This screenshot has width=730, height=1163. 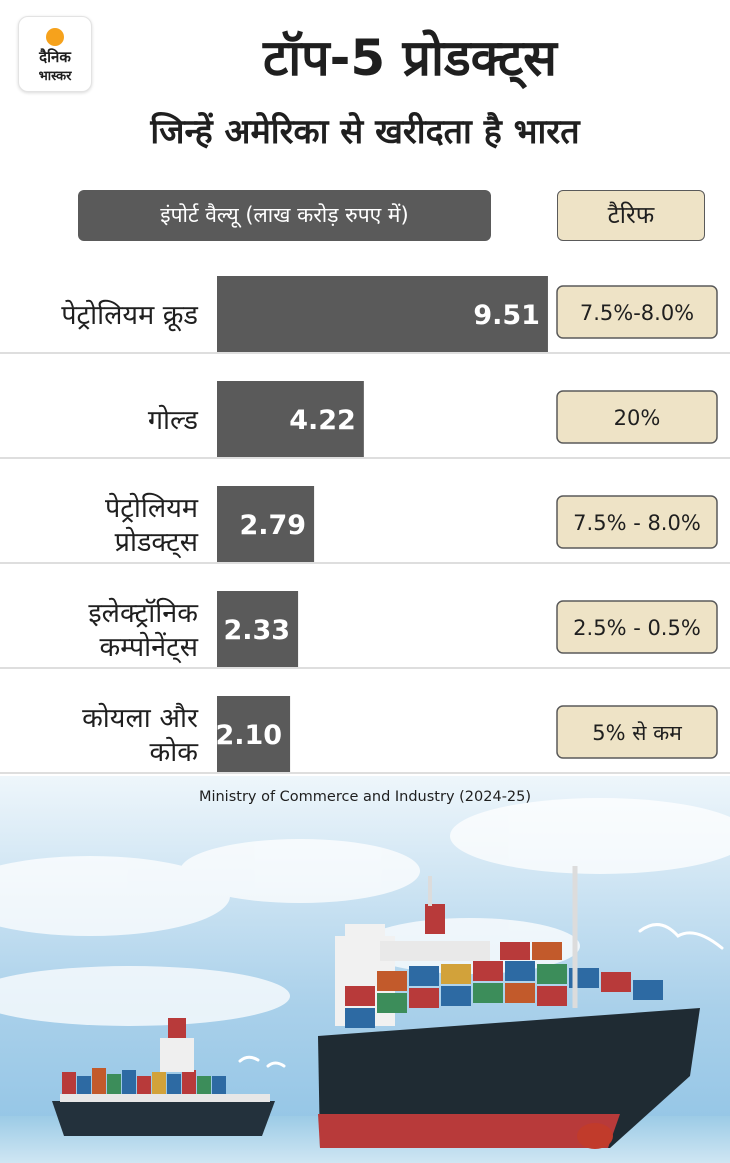 What do you see at coordinates (55, 57) in the screenshot?
I see `logo-line-1: दैनिक` at bounding box center [55, 57].